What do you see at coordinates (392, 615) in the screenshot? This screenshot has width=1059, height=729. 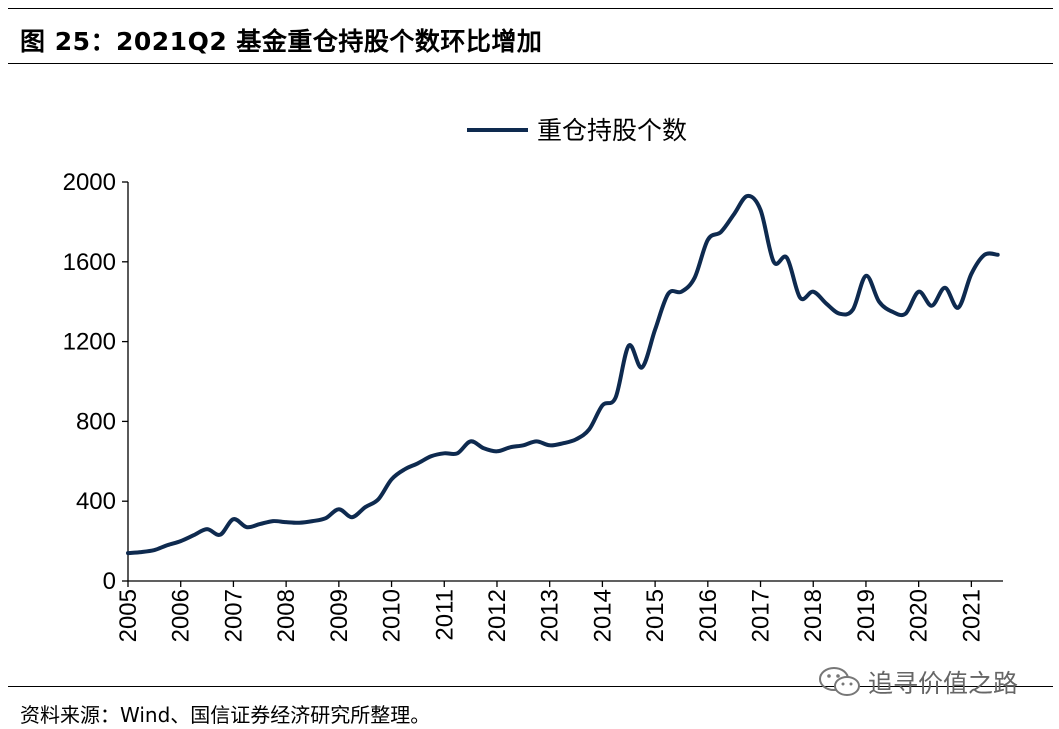 I see `x-tick-label: 2010` at bounding box center [392, 615].